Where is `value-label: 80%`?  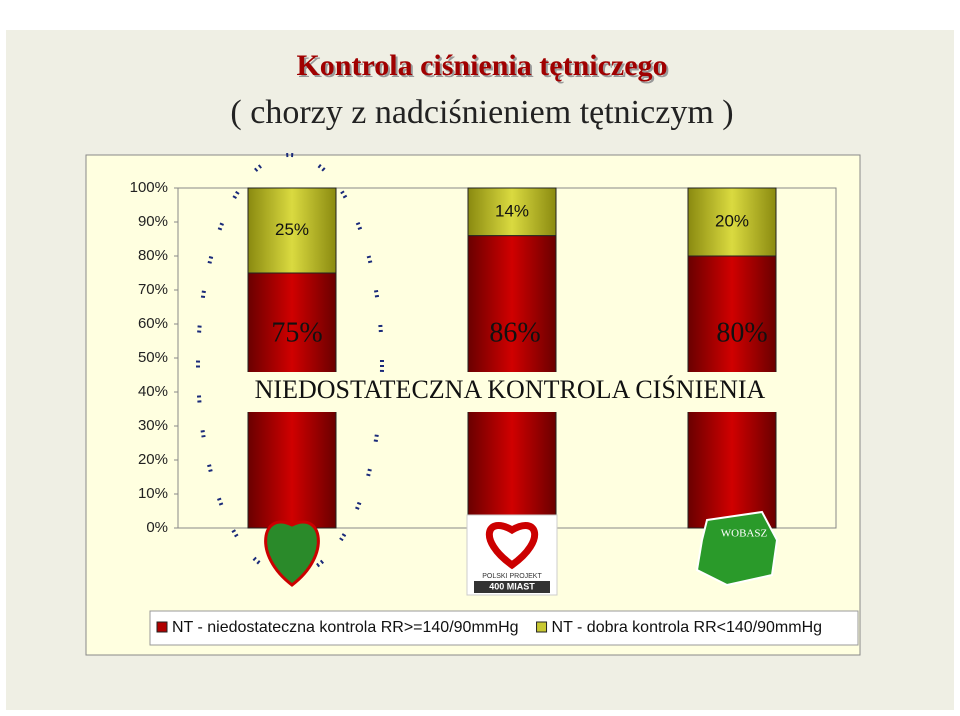 value-label: 80% is located at coordinates (741, 332).